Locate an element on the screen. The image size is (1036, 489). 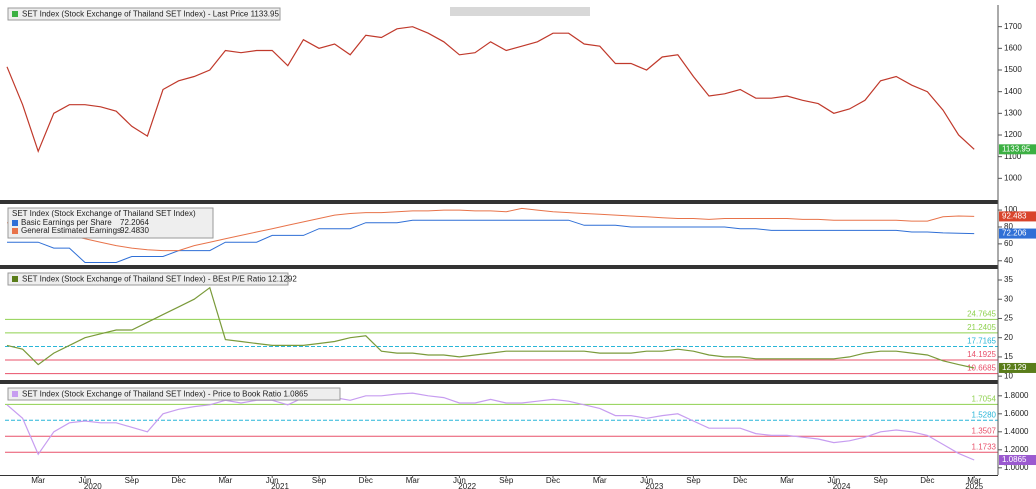
toolbar is located at coordinates (520, 11).